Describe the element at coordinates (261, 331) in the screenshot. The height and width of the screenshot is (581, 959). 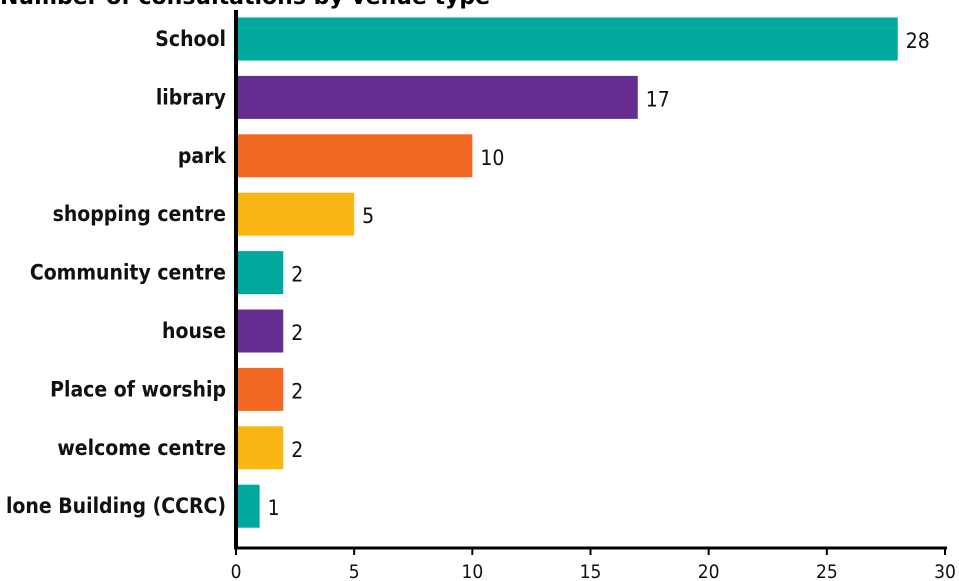
I see `bar-house` at that location.